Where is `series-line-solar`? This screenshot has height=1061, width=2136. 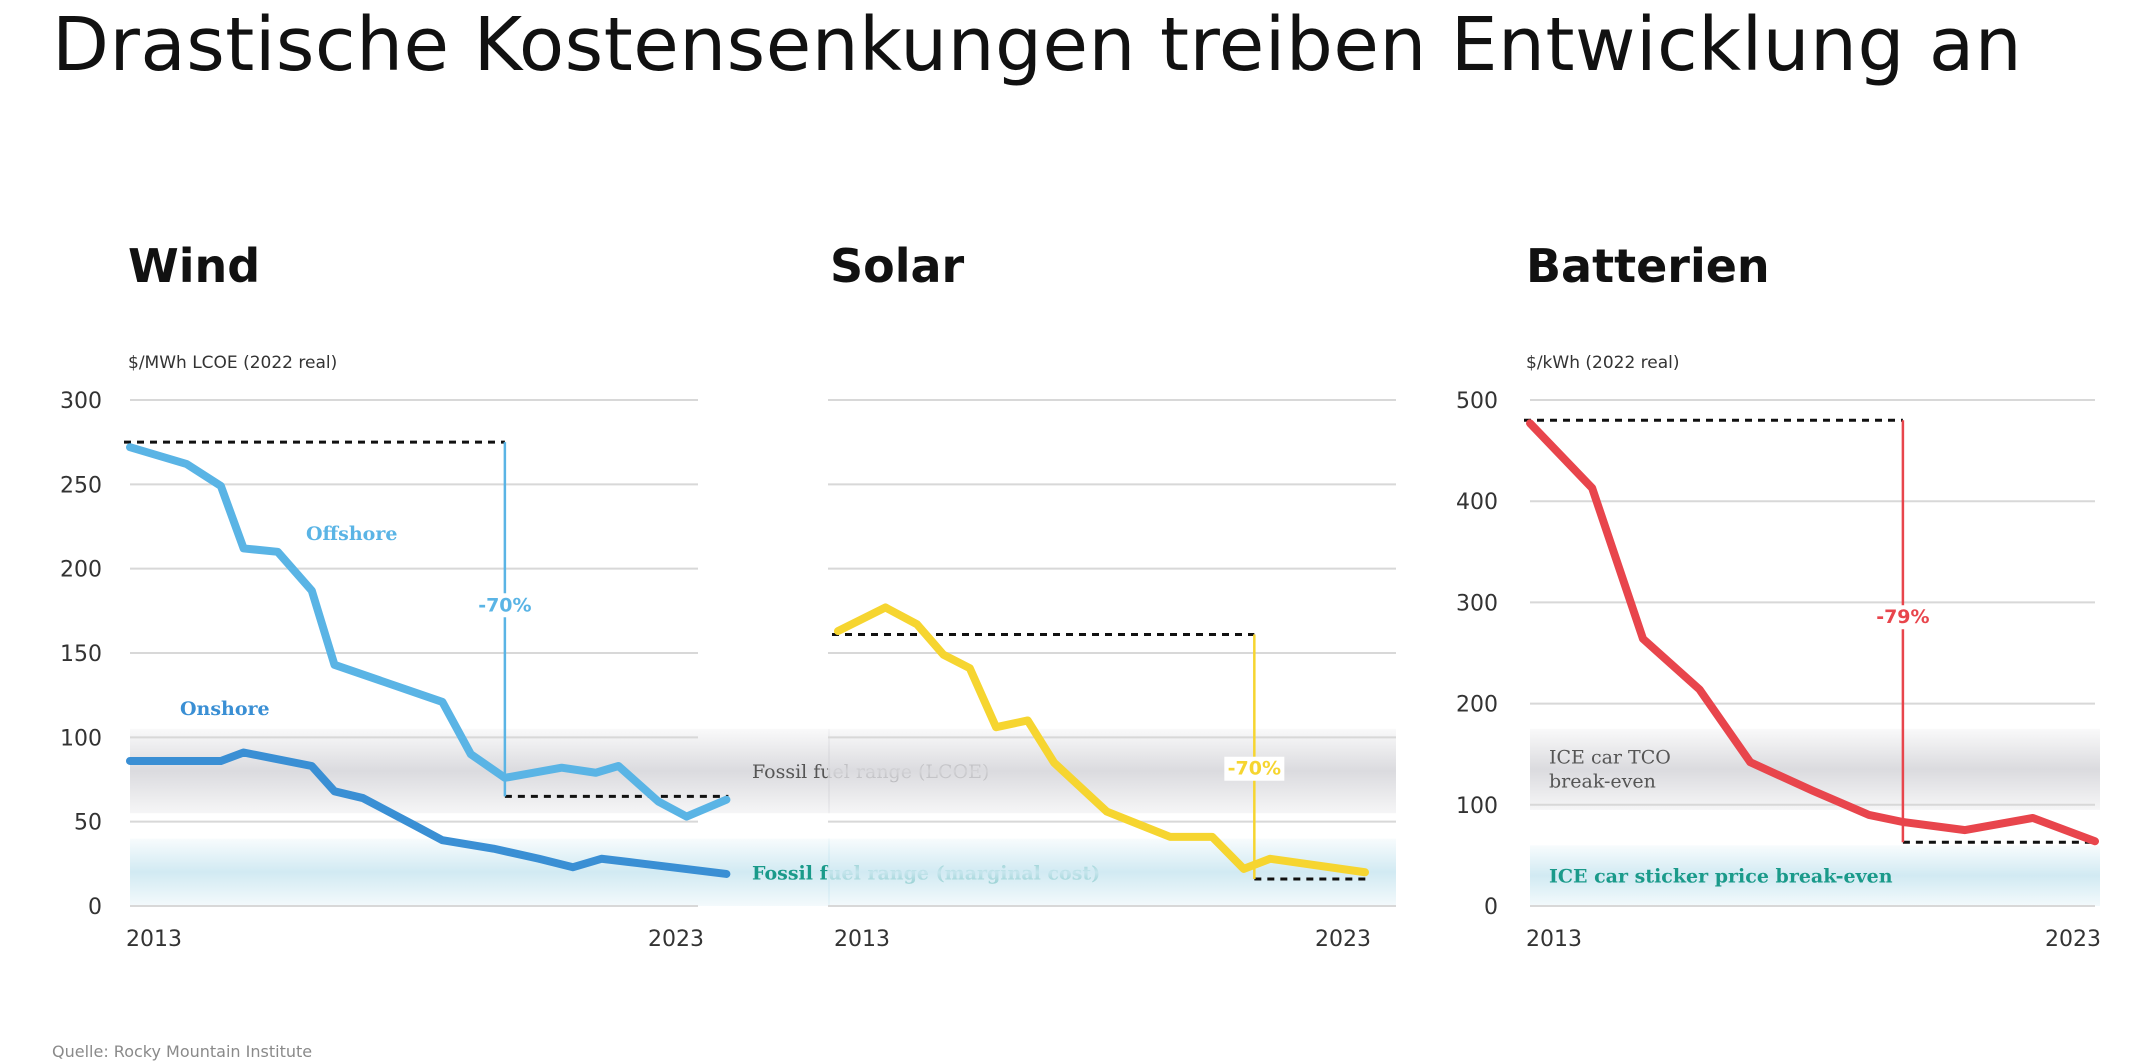 series-line-solar is located at coordinates (1101, 740).